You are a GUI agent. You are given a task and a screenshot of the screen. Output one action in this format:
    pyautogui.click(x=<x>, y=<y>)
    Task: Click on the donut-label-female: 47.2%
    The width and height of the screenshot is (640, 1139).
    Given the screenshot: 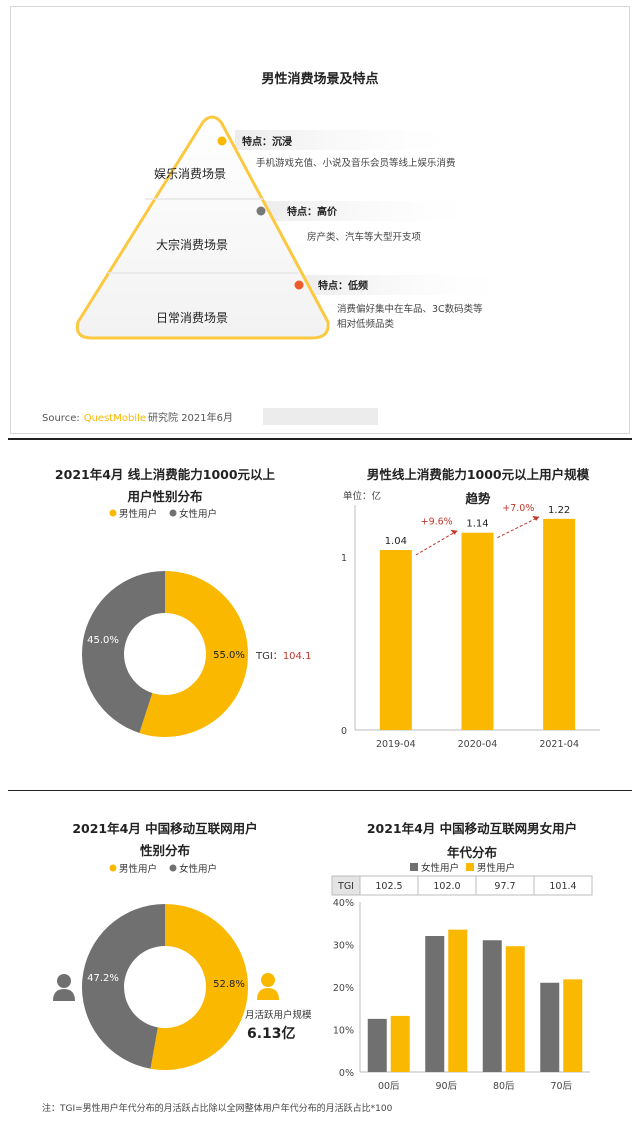 What is the action you would take?
    pyautogui.click(x=103, y=978)
    